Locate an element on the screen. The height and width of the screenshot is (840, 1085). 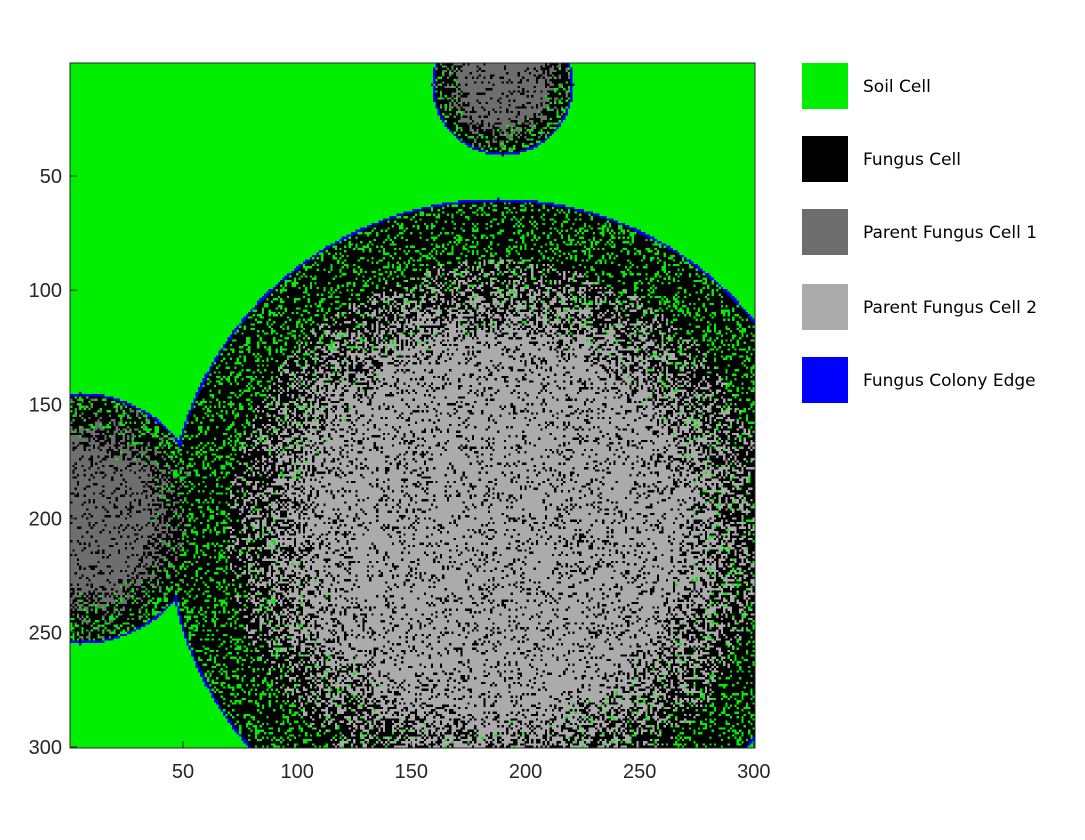
y-tick-label: 200 is located at coordinates (45, 520).